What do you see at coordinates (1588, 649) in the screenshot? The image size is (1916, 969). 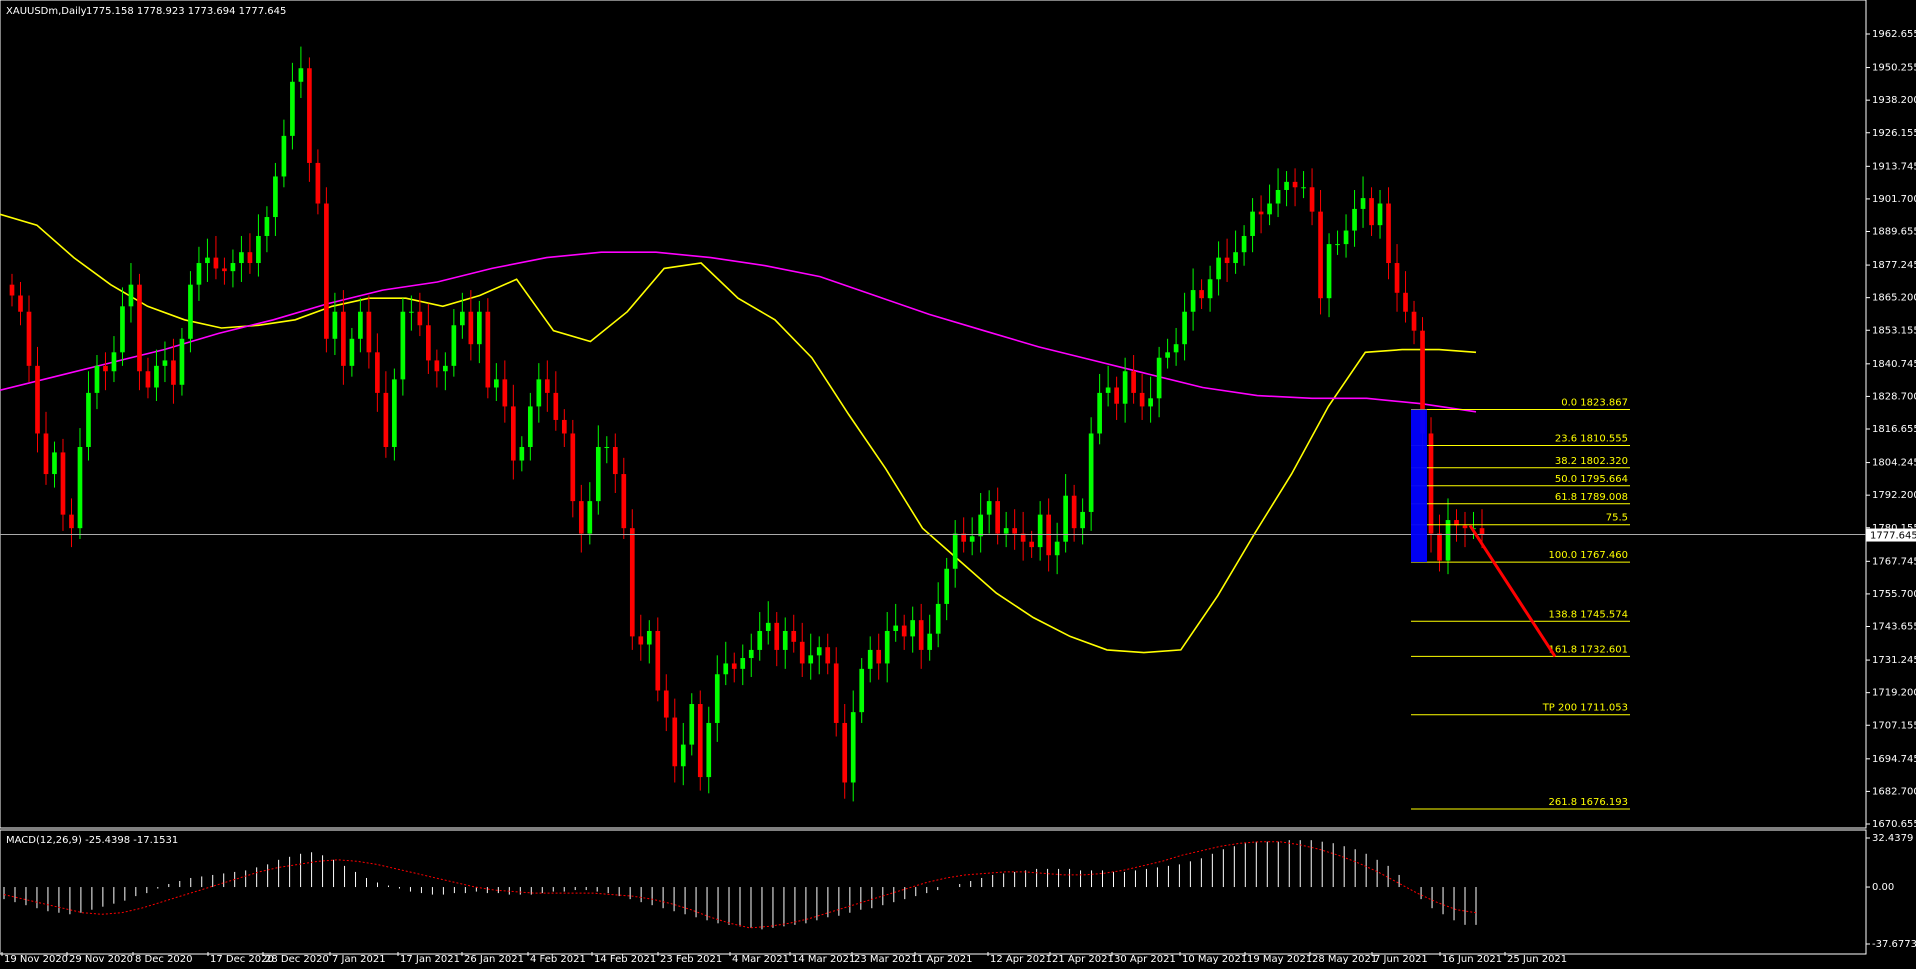 I see `fib-level-label: 161.8 1732.601` at bounding box center [1588, 649].